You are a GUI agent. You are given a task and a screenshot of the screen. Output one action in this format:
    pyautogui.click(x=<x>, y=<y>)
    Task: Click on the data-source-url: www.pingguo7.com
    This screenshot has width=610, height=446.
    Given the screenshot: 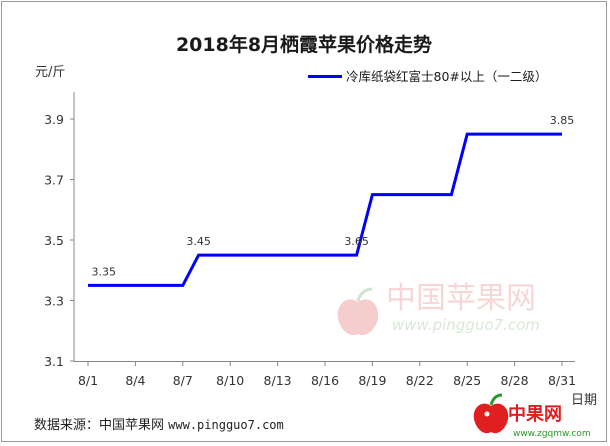 What is the action you would take?
    pyautogui.click(x=226, y=425)
    